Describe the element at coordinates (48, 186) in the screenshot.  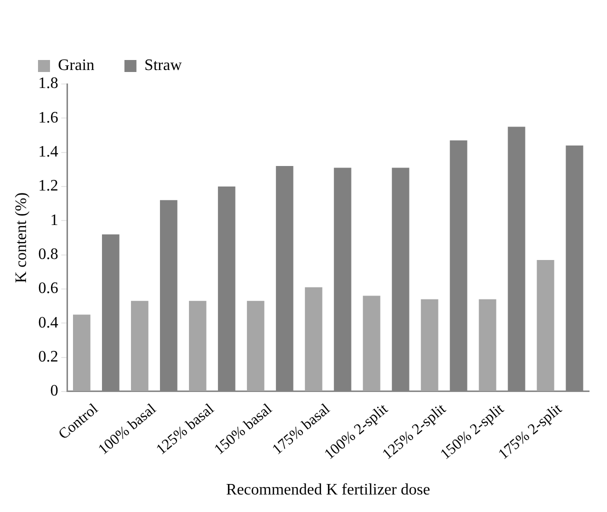
I see `y-tick-label: 1.2` at that location.